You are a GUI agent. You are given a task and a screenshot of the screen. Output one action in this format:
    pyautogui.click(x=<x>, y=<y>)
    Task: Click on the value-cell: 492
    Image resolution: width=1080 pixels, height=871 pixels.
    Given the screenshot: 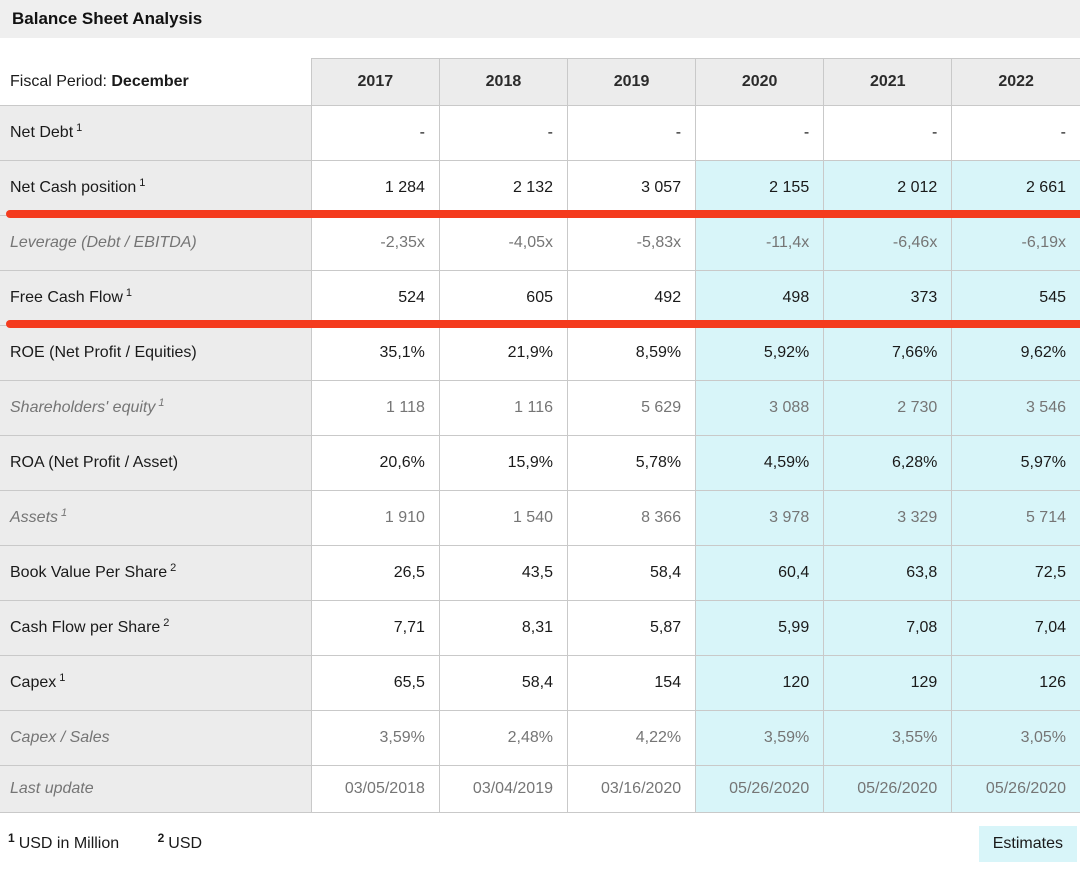 What is the action you would take?
    pyautogui.click(x=631, y=298)
    